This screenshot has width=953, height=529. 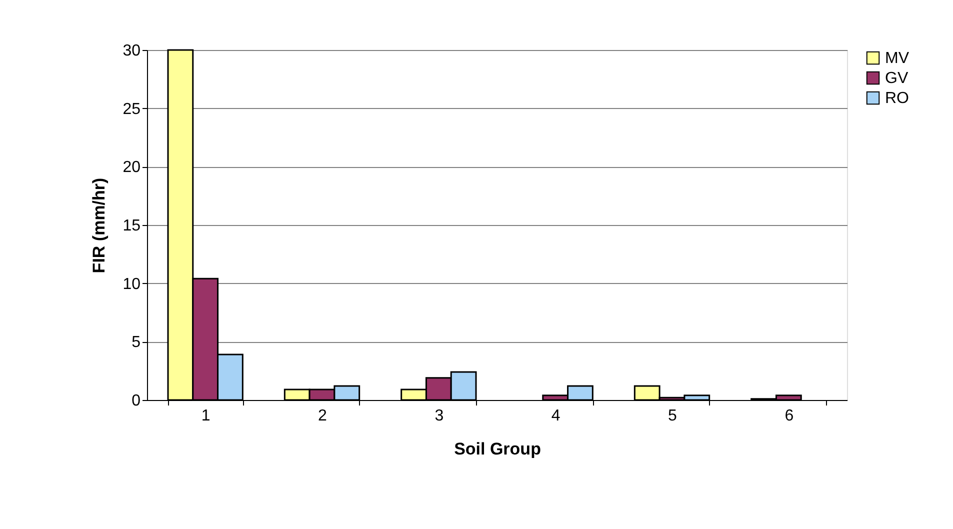 I want to click on y-tick-label: 25, so click(x=131, y=109).